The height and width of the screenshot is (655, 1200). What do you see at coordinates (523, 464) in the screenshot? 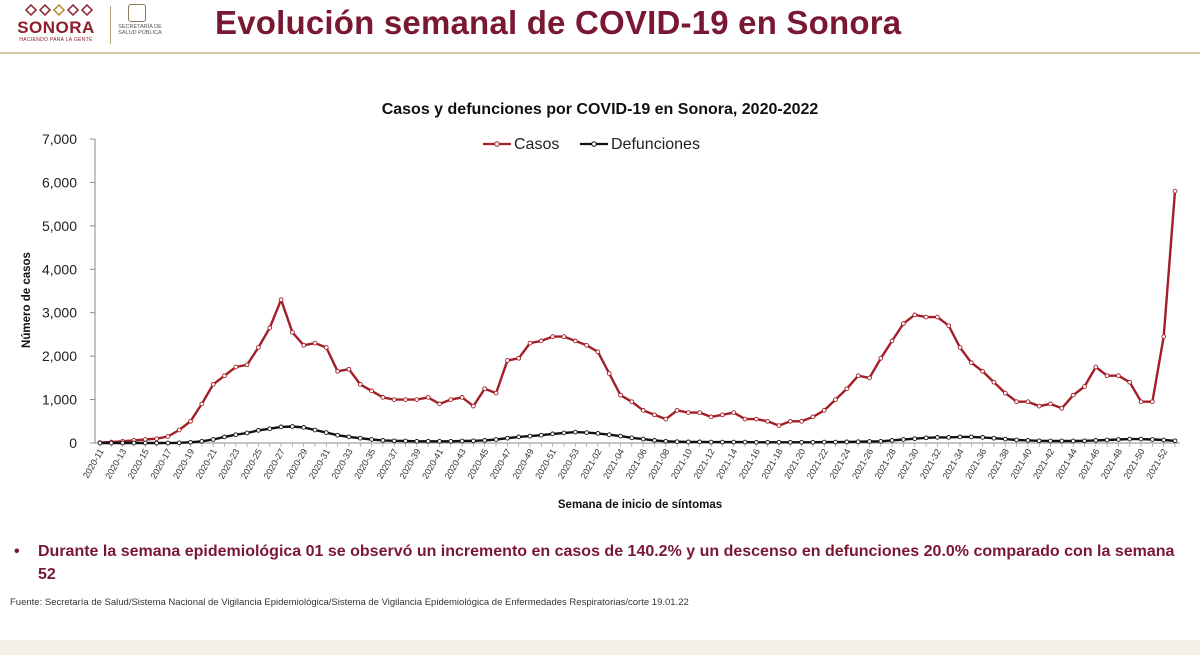
I see `x-tick-label: 2020-49` at bounding box center [523, 464].